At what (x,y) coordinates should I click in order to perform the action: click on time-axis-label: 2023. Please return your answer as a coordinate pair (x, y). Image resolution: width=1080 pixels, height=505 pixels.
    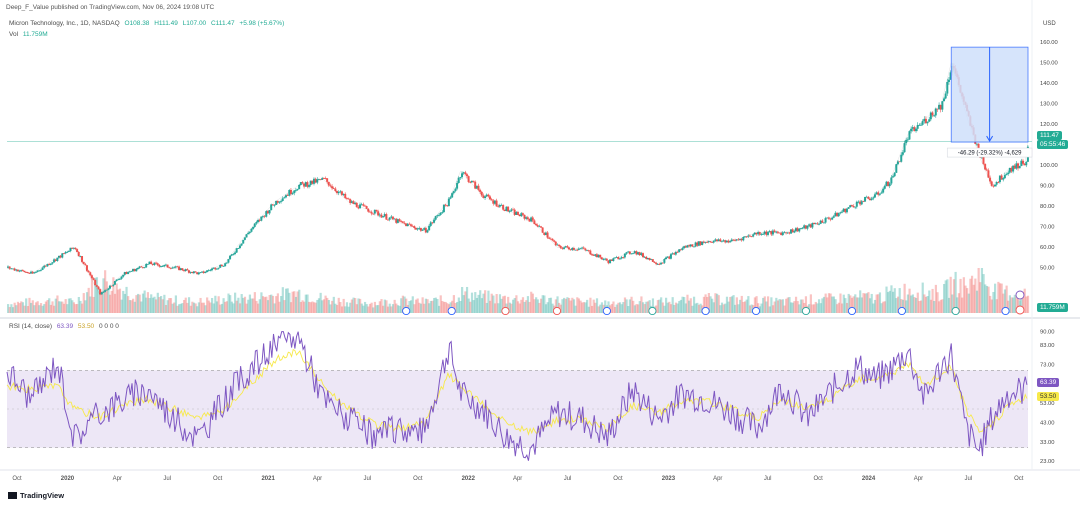
    Looking at the image, I should click on (669, 479).